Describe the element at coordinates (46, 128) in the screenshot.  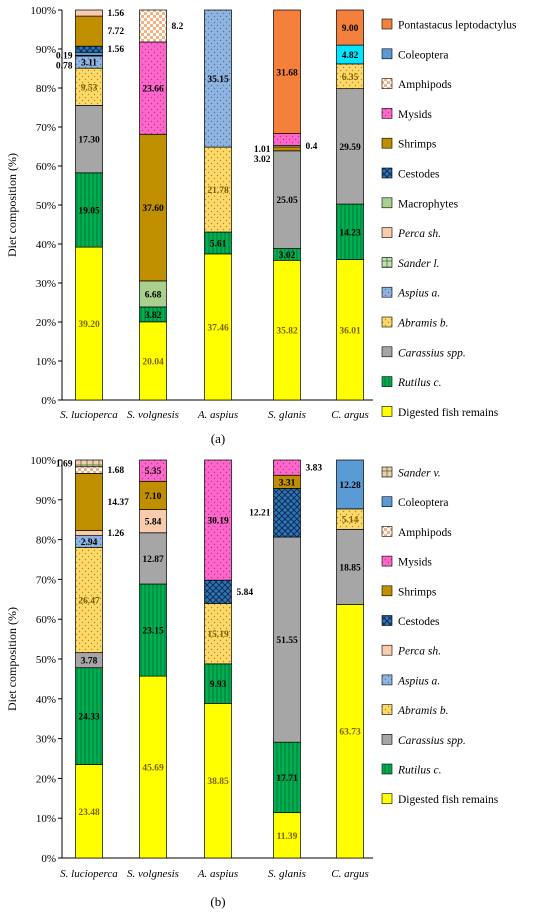
I see `y-tick-label: 70%` at that location.